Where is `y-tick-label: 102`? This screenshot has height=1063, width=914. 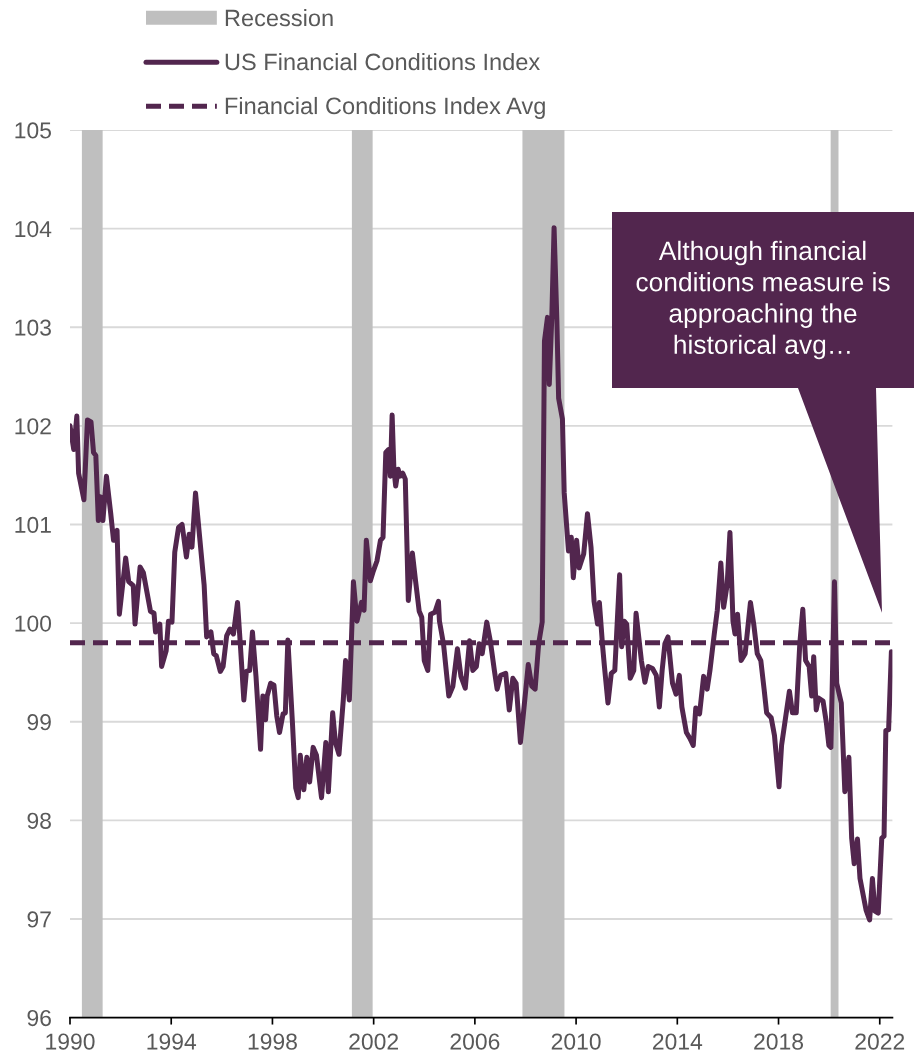
y-tick-label: 102 is located at coordinates (33, 426).